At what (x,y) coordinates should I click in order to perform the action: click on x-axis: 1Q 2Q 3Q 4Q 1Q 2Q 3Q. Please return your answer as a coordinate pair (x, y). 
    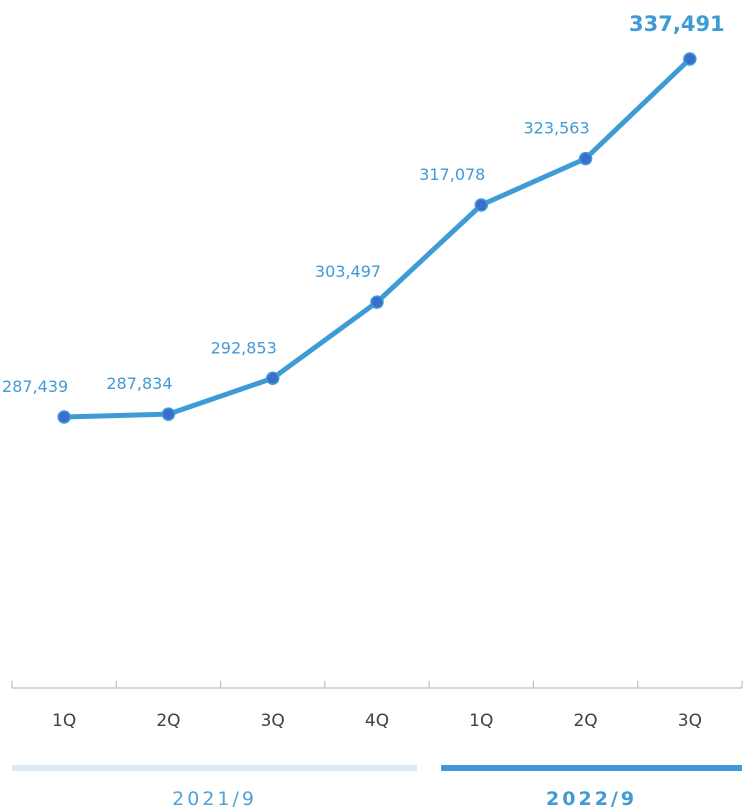
    Looking at the image, I should click on (377, 706).